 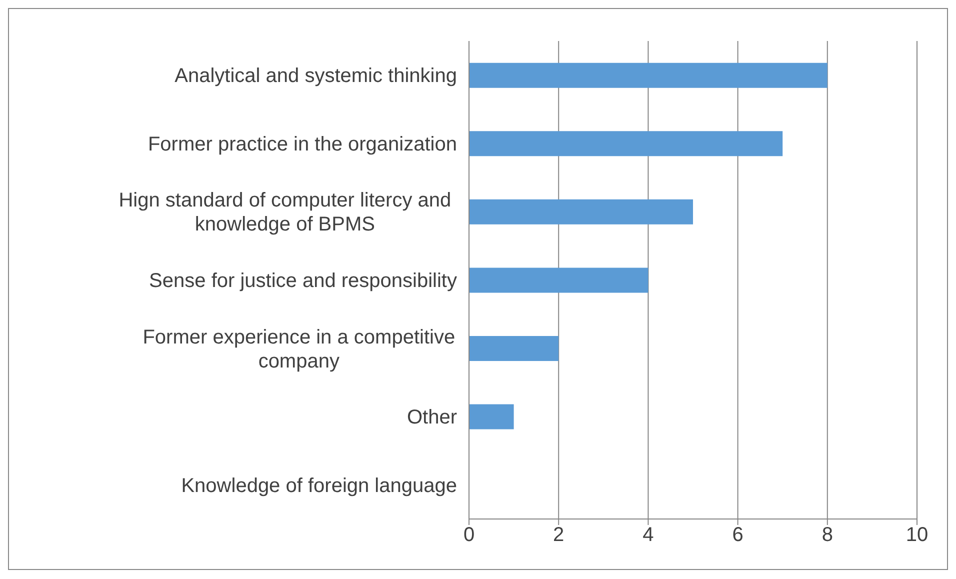 What do you see at coordinates (917, 535) in the screenshot?
I see `x-tick-label: 10` at bounding box center [917, 535].